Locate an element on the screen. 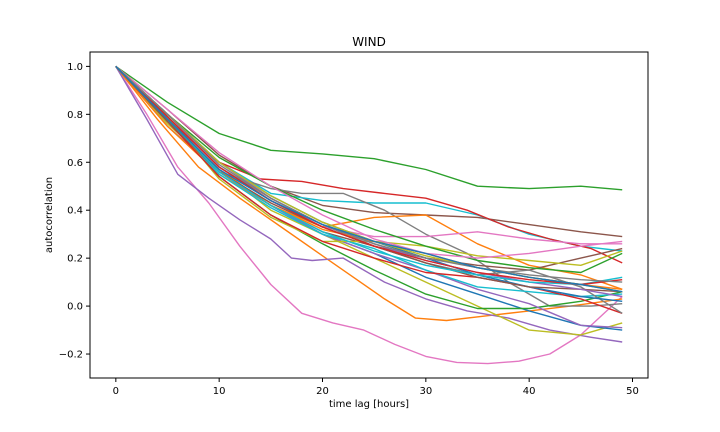 The image size is (720, 432). y-tick-label: 0.4 is located at coordinates (75, 211).